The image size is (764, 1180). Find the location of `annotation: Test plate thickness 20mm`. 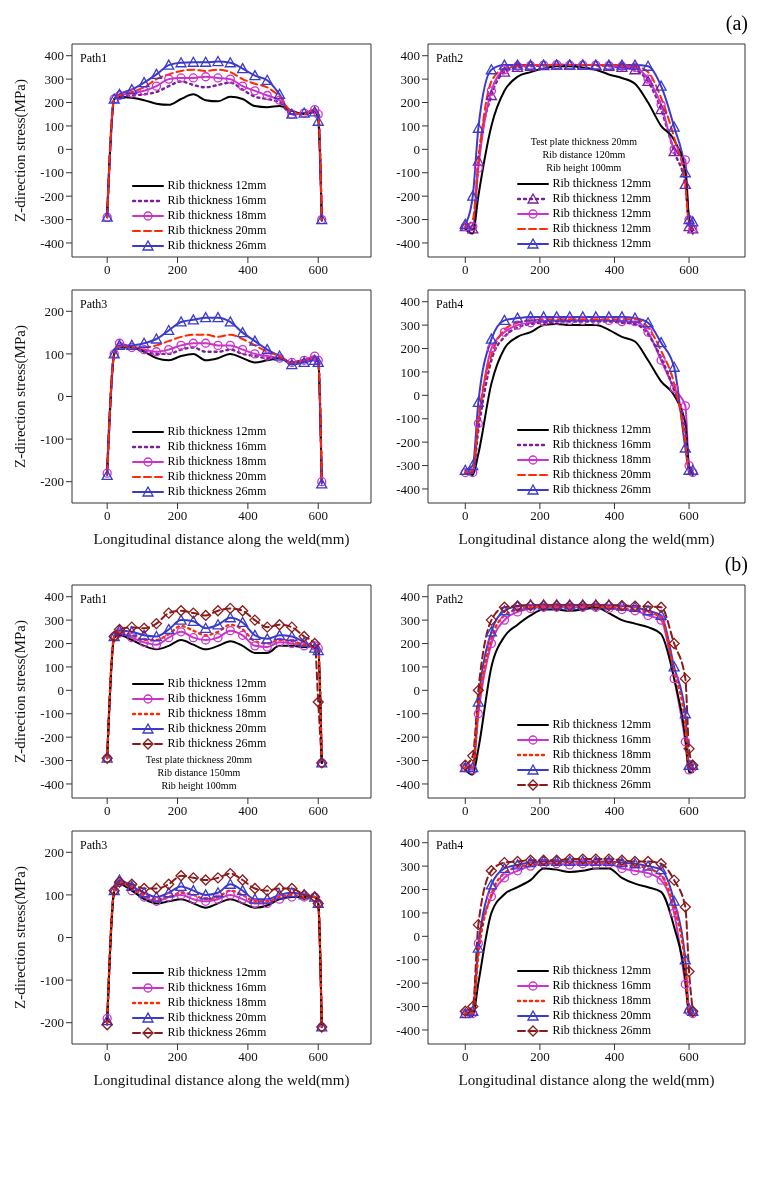

annotation: Test plate thickness 20mm is located at coordinates (583, 141).